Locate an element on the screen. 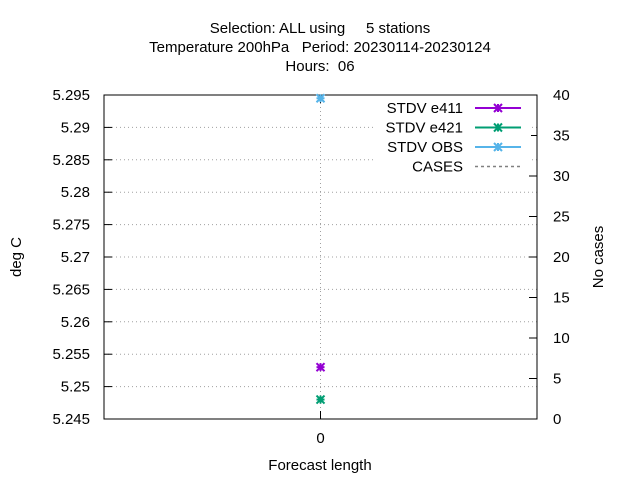 Image resolution: width=640 pixels, height=480 pixels. y-tick-label: 5.245 is located at coordinates (71, 419).